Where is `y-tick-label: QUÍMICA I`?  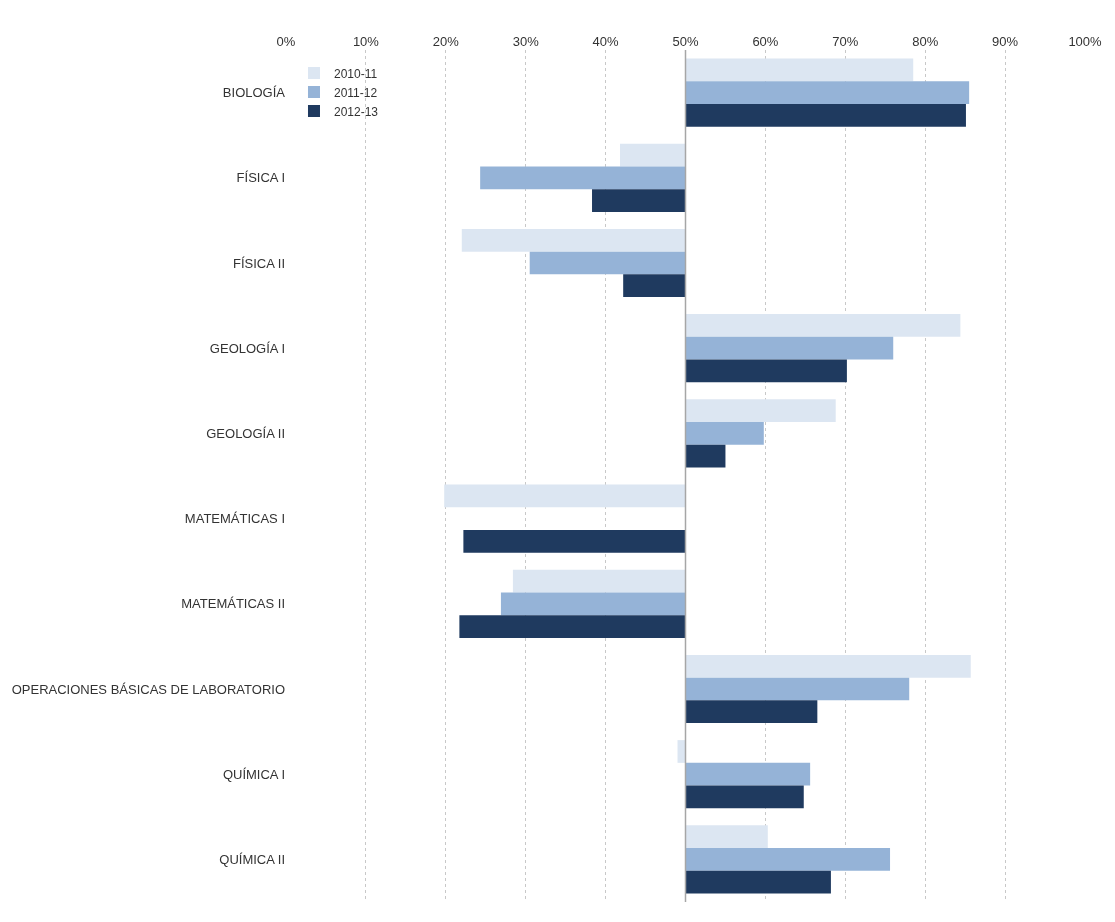
y-tick-label: QUÍMICA I is located at coordinates (253, 774).